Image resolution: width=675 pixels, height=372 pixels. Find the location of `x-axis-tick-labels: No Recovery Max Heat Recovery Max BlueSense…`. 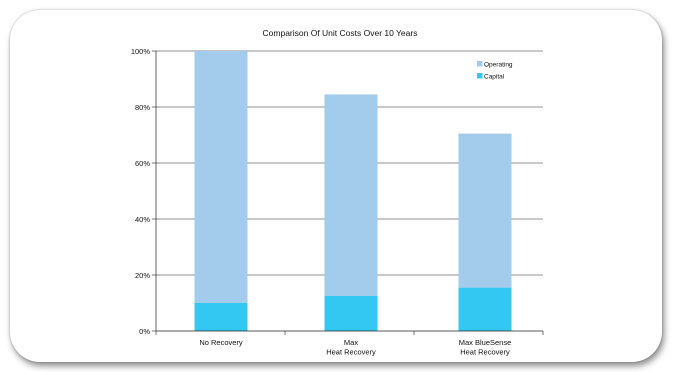

x-axis-tick-labels: No Recovery Max Heat Recovery Max BlueSense… is located at coordinates (355, 347).